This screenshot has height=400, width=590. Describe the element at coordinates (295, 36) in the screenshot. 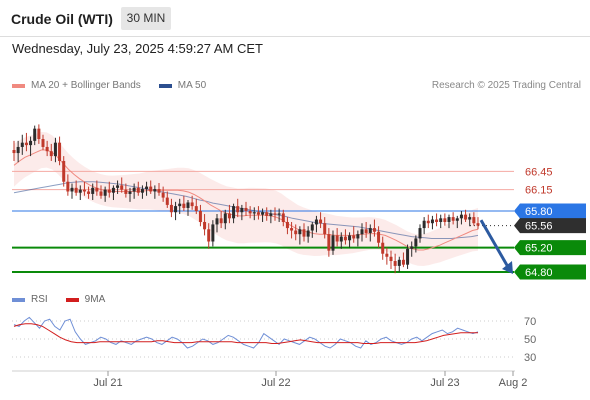

I see `header-divider` at that location.